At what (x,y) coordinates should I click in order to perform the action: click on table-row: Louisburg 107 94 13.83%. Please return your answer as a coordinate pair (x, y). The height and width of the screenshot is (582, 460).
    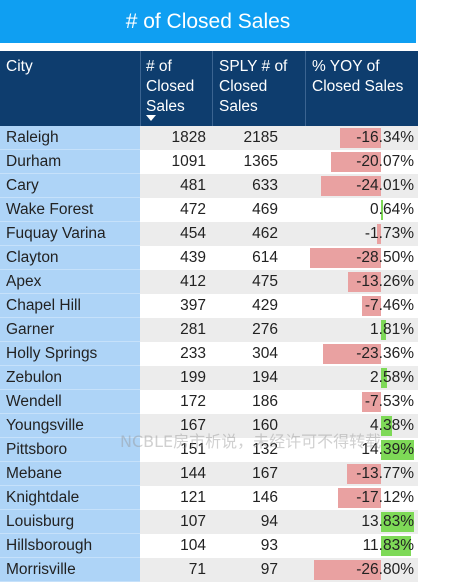
    Looking at the image, I should click on (209, 522).